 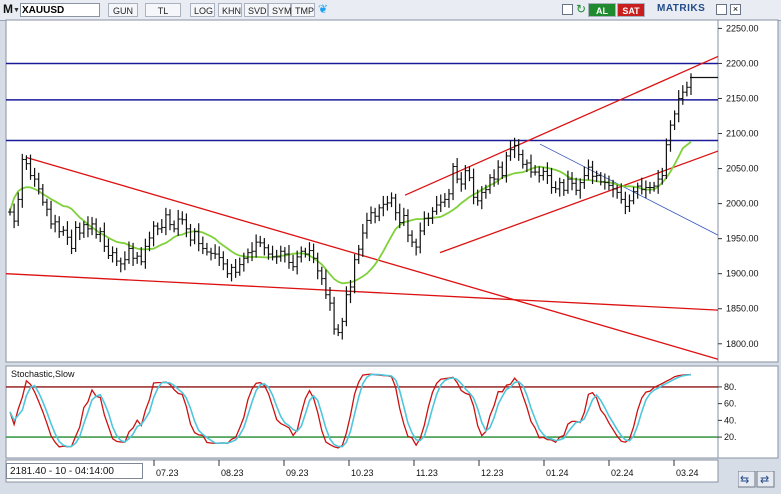 I want to click on symbol-field: XAUUSD, so click(x=60, y=10).